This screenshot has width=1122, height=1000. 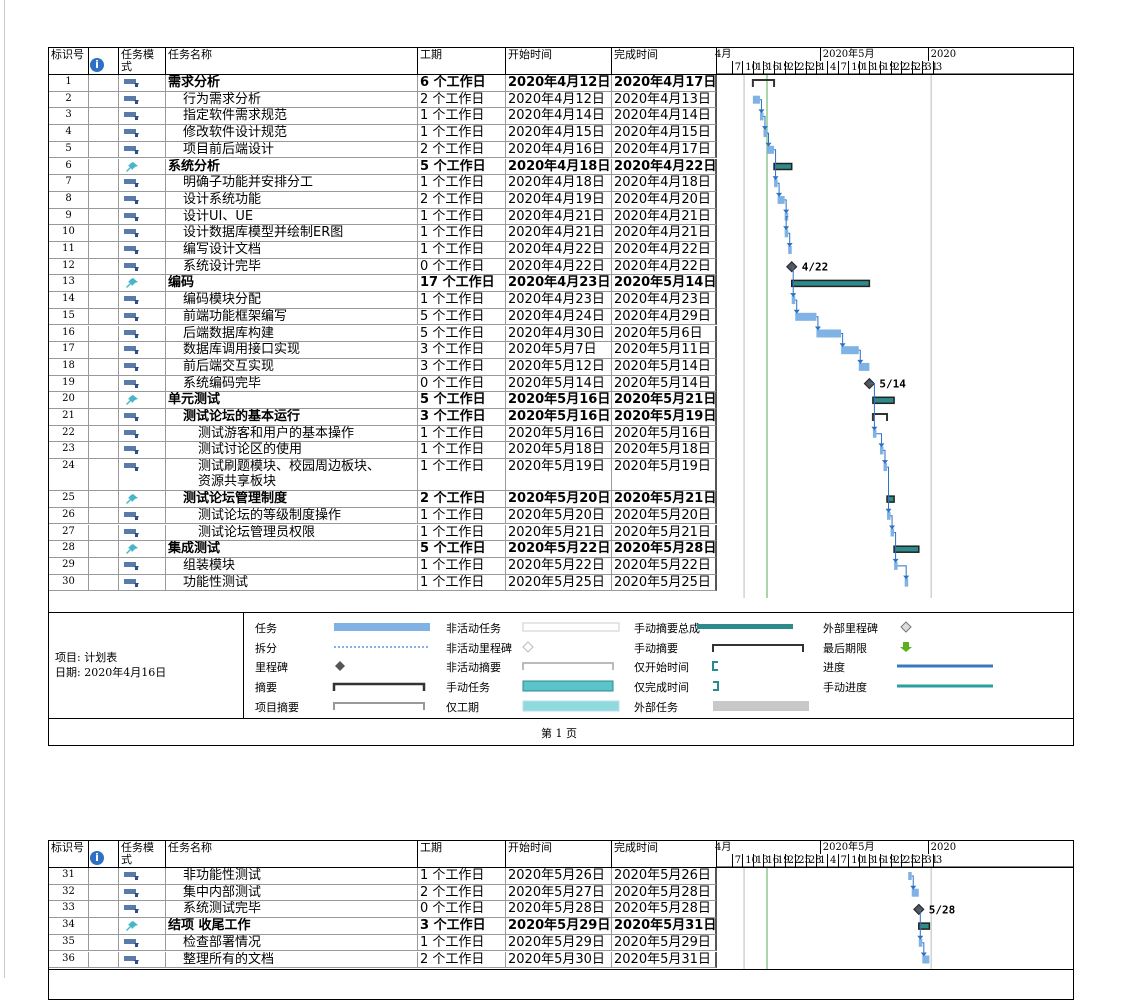 What do you see at coordinates (266, 648) in the screenshot?
I see `legend-label: 拆分` at bounding box center [266, 648].